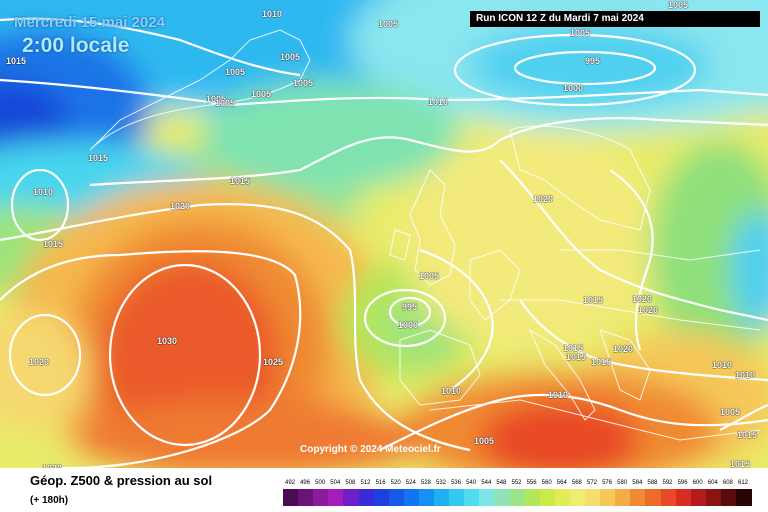  Describe the element at coordinates (591, 483) in the screenshot. I see `scale-tick-label: 572` at that location.